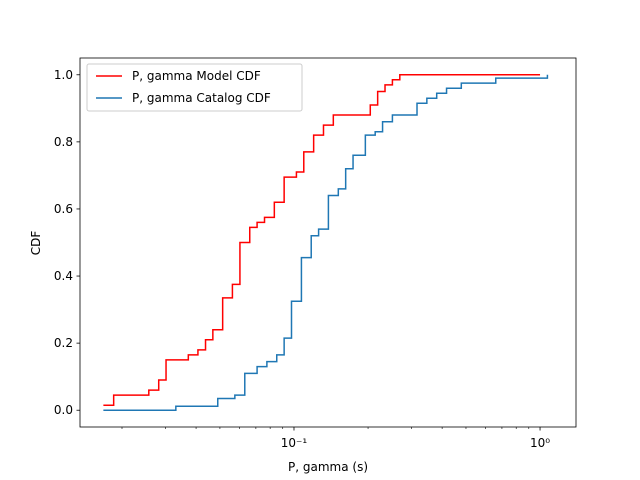 The image size is (640, 480). What do you see at coordinates (63, 276) in the screenshot?
I see `y-tick-label: 0.4` at bounding box center [63, 276].